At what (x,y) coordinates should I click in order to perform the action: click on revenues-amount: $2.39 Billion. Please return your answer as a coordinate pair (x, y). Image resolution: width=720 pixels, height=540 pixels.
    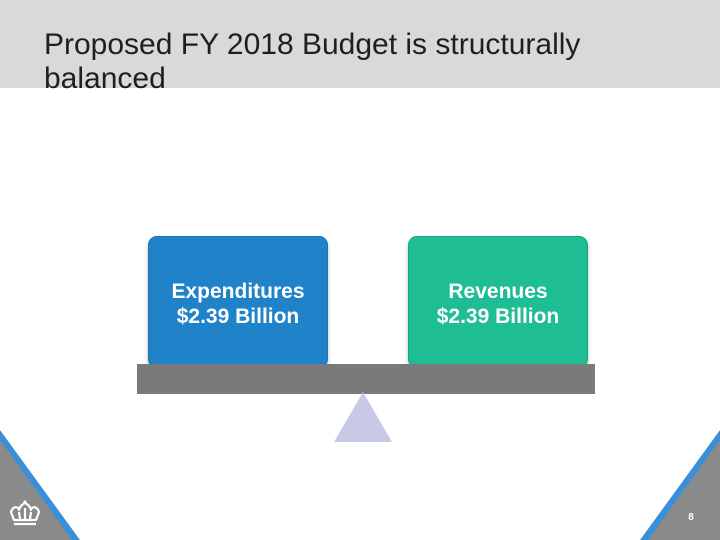
    Looking at the image, I should click on (498, 316).